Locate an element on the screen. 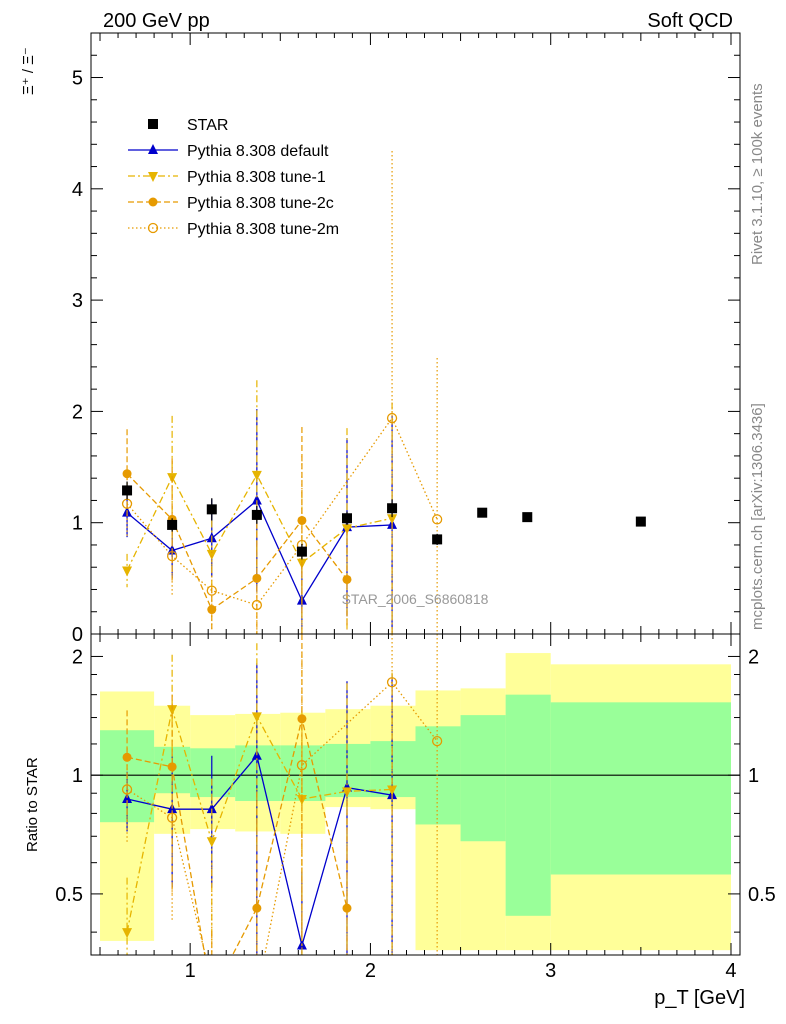 The image size is (786, 1024). x-tick-label: 3 is located at coordinates (550, 971).